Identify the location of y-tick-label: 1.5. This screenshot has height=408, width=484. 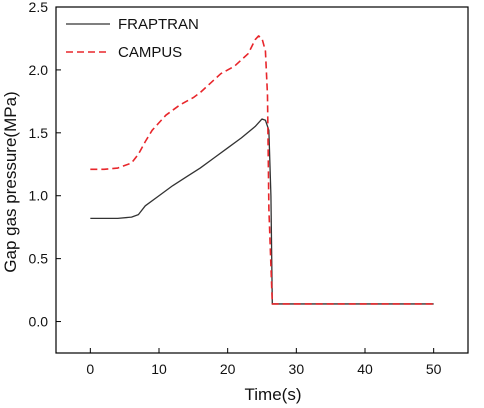
(39, 133).